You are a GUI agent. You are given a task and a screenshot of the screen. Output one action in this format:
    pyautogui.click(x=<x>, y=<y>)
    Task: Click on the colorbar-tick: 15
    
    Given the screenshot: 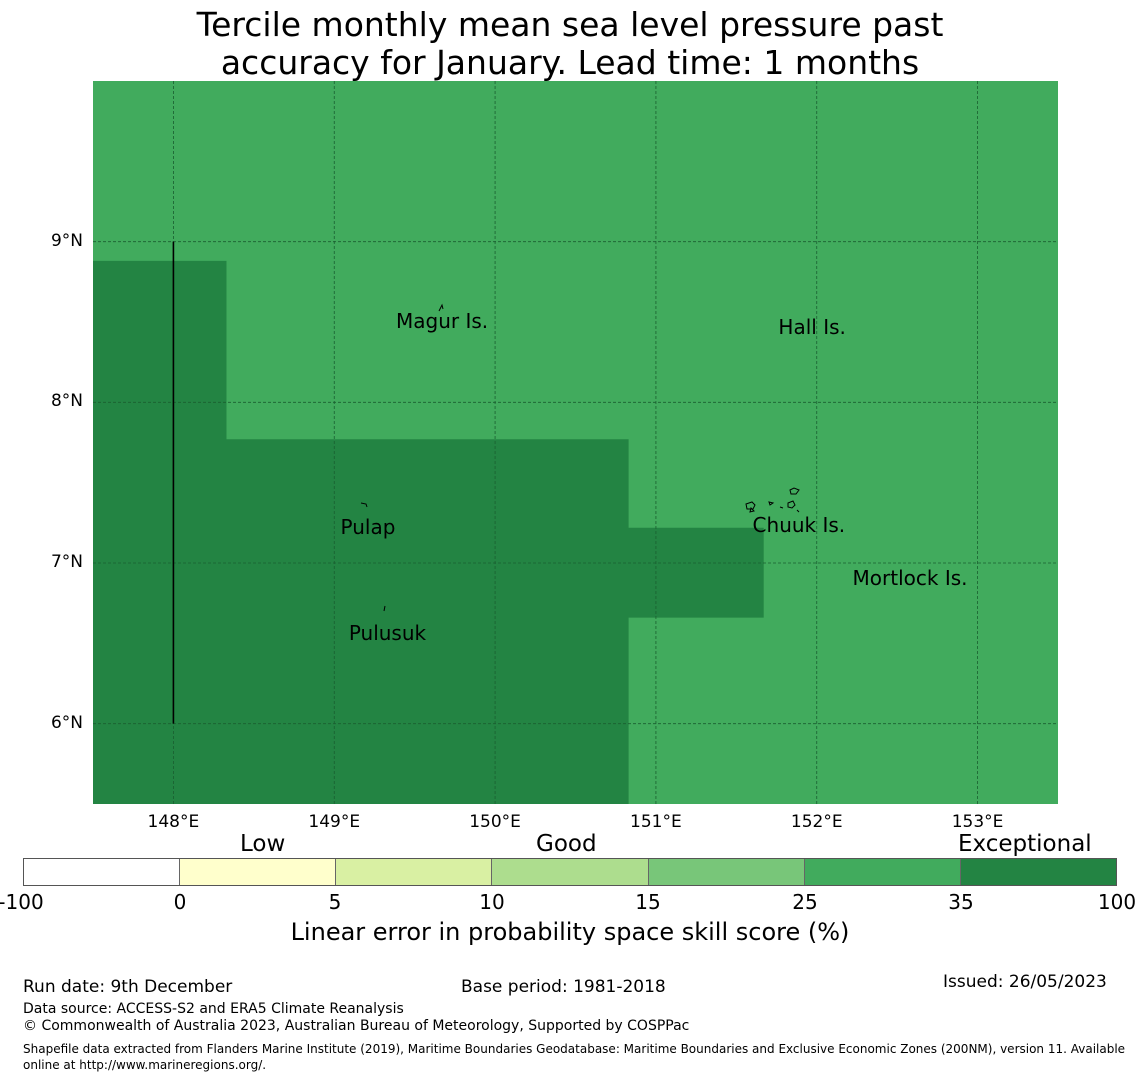 What is the action you would take?
    pyautogui.click(x=648, y=902)
    